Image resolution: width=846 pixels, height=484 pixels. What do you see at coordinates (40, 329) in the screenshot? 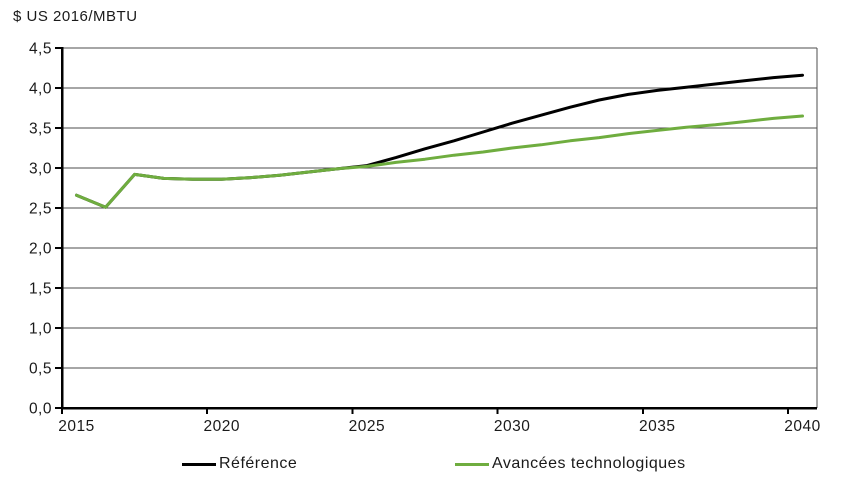
I see `y-tick-label: 1,0` at bounding box center [40, 329].